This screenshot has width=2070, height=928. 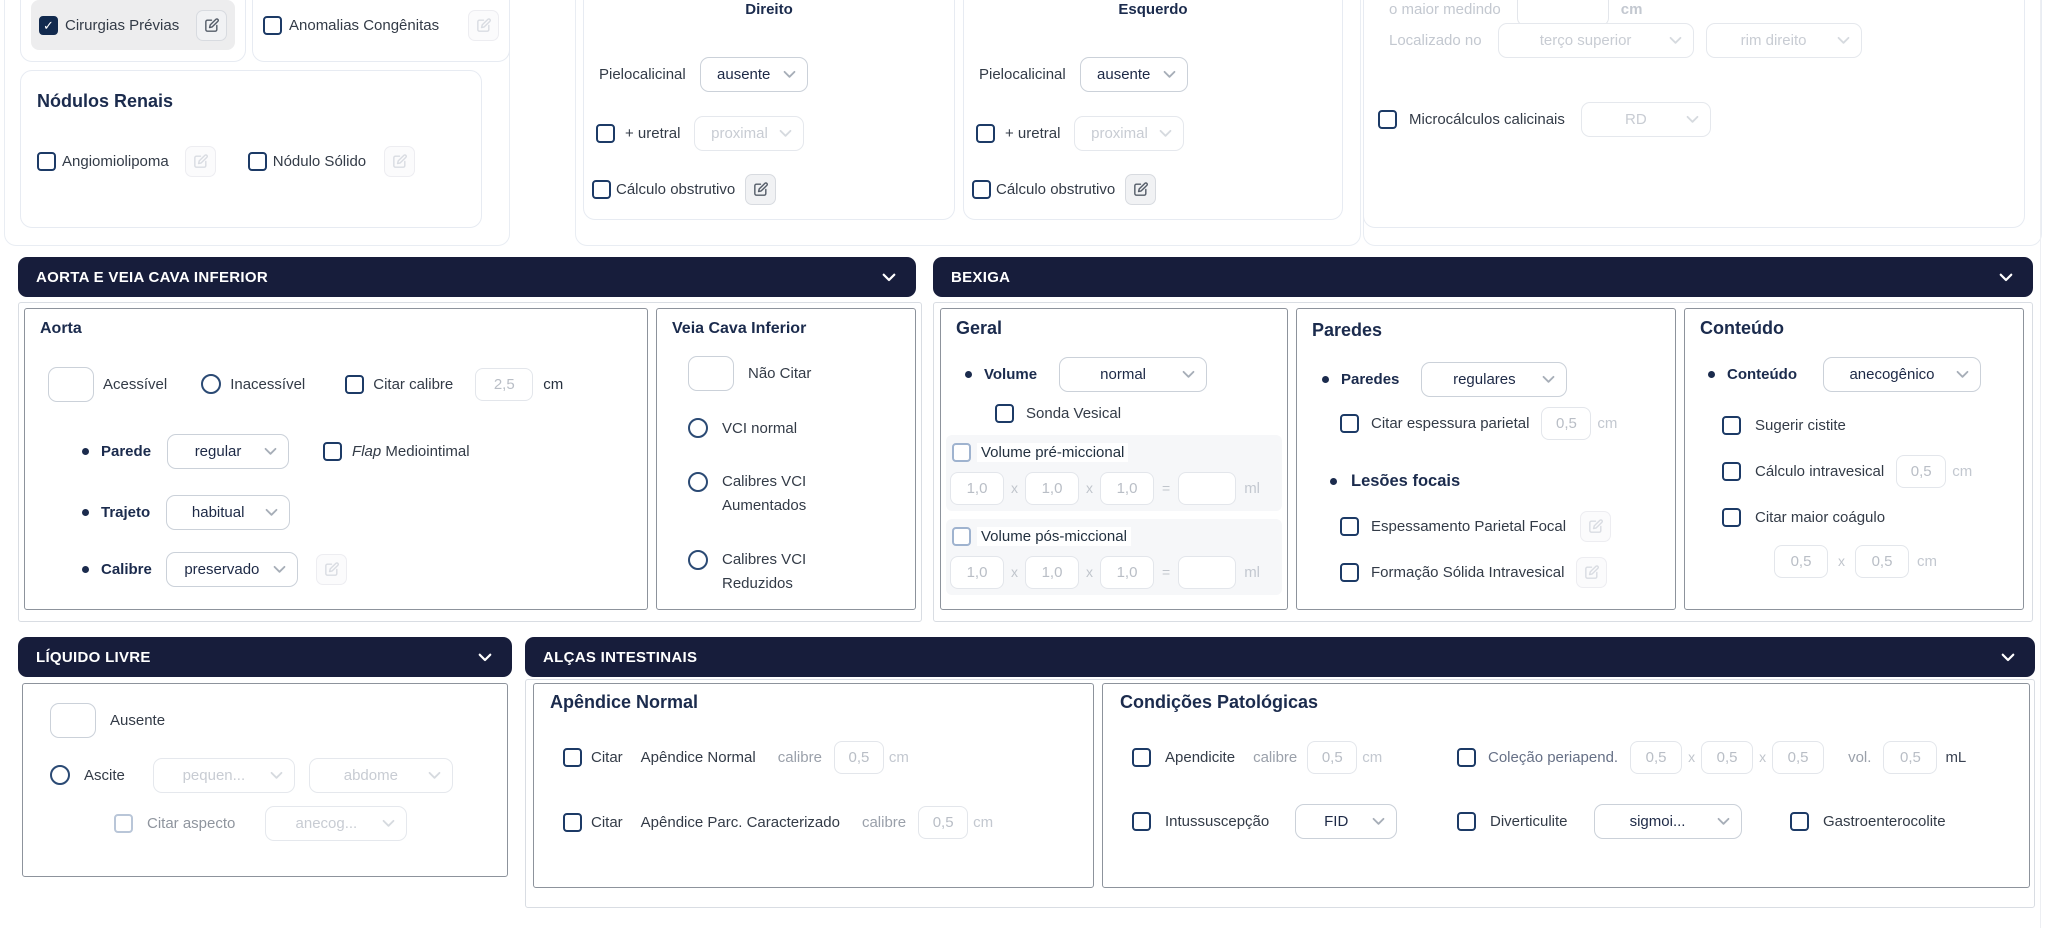 I want to click on aorta-inacessivel-radio, so click(x=211, y=384).